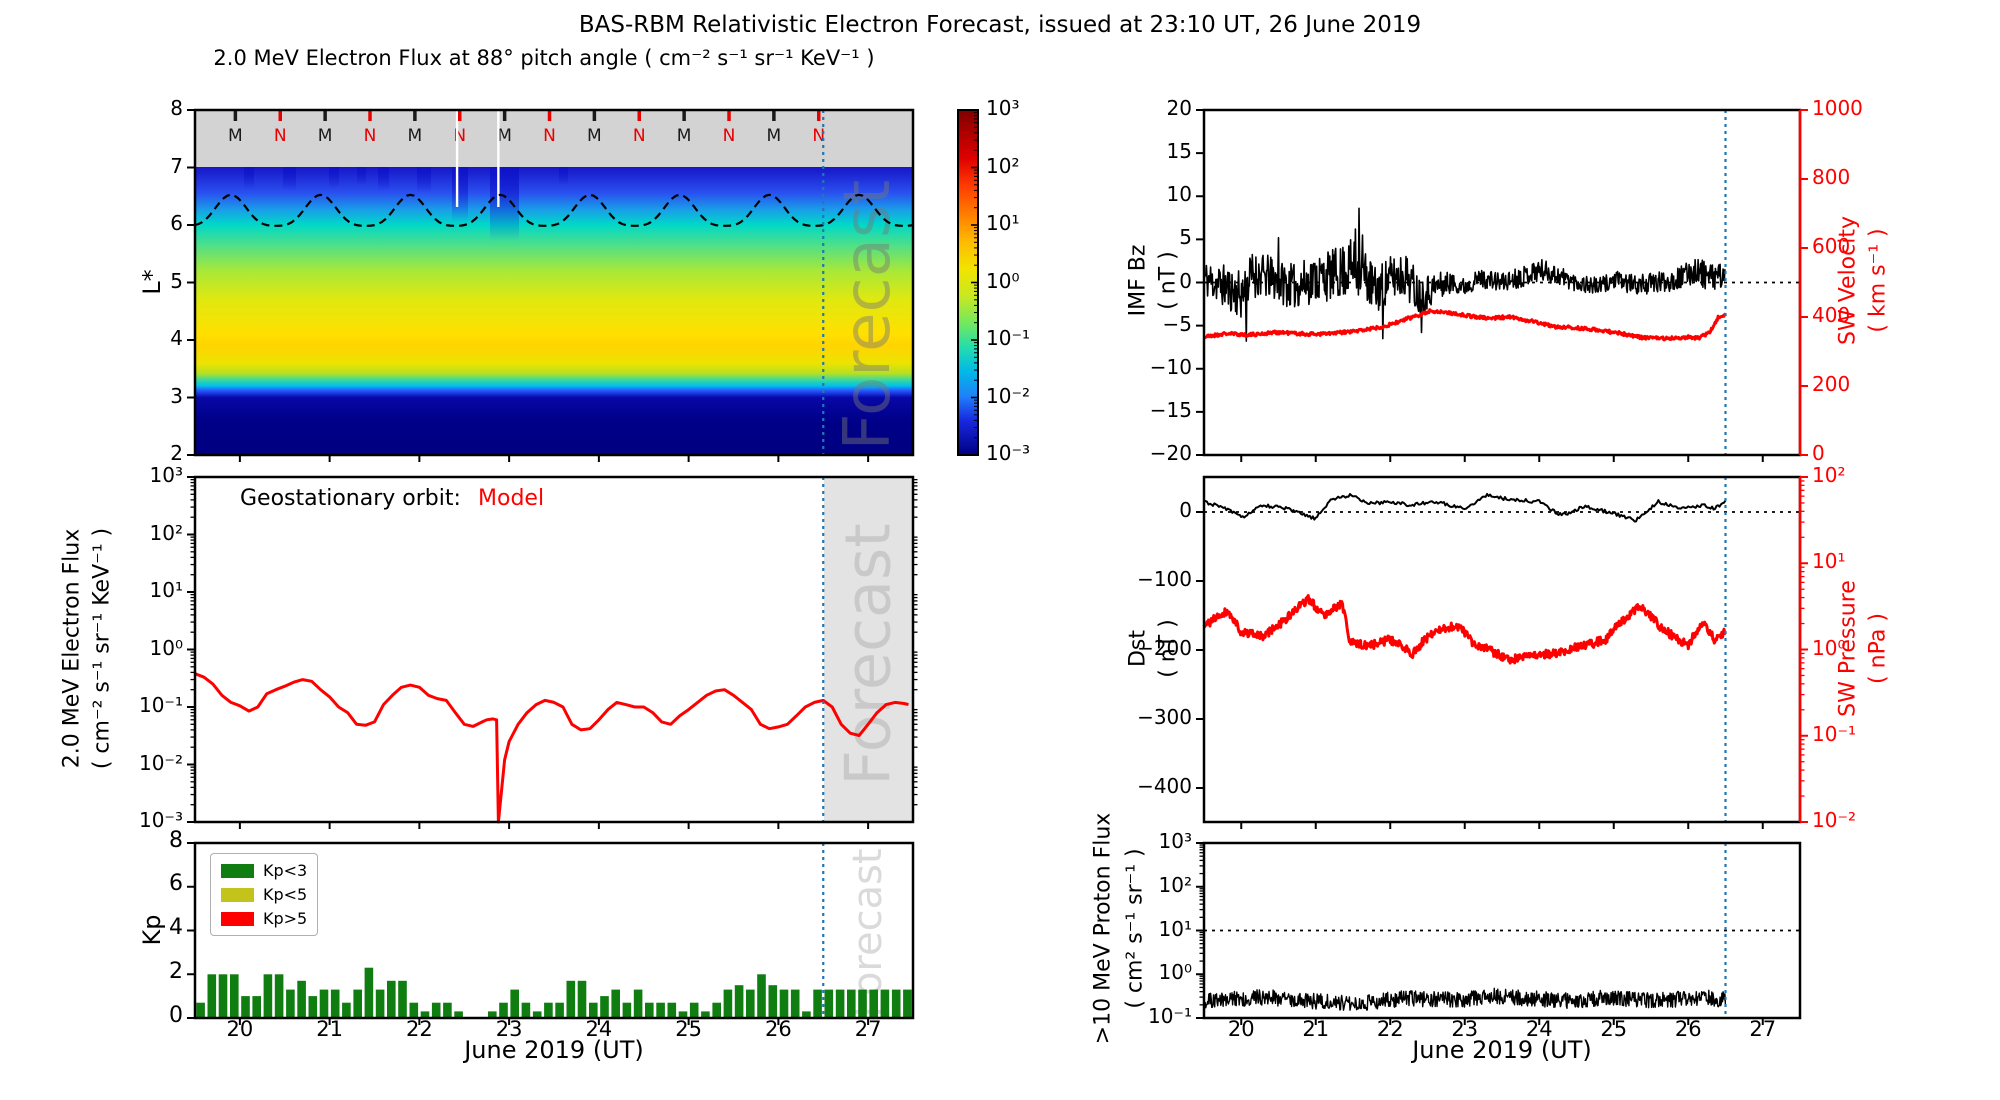  Describe the element at coordinates (1831, 246) in the screenshot. I see `tick-label: 600` at that location.